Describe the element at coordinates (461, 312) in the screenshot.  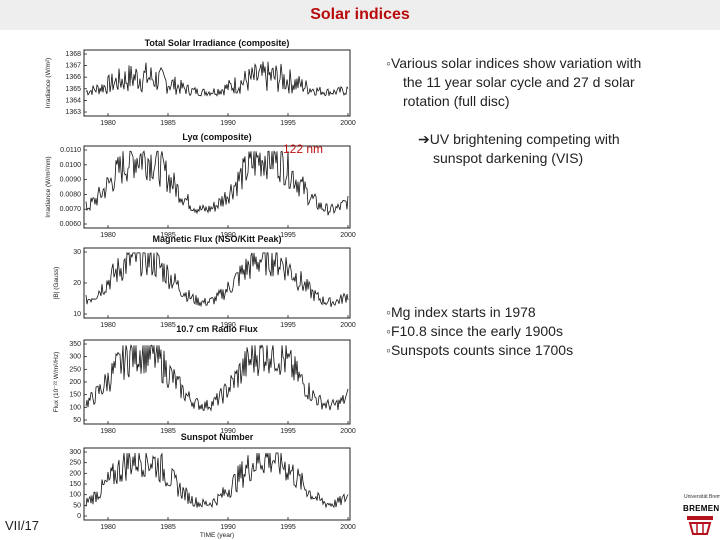
I see `bullet-mg-index: ◦Mg index starts in 1978` at that location.